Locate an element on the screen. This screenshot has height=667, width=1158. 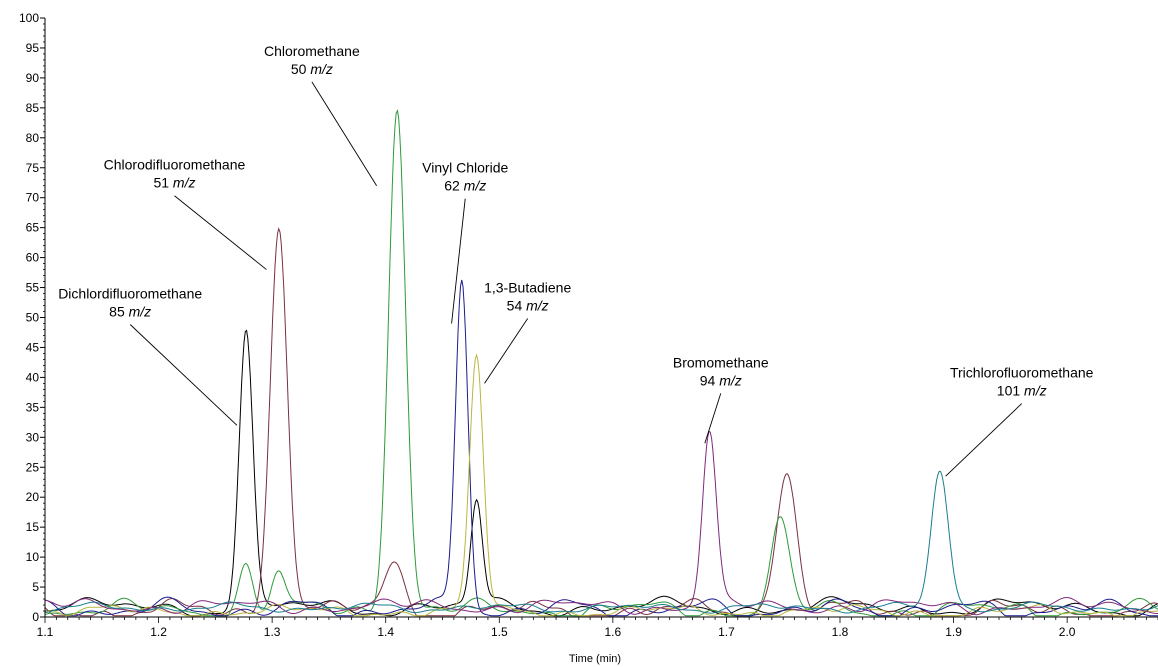
annotation-mz: 50 m/z is located at coordinates (312, 69).